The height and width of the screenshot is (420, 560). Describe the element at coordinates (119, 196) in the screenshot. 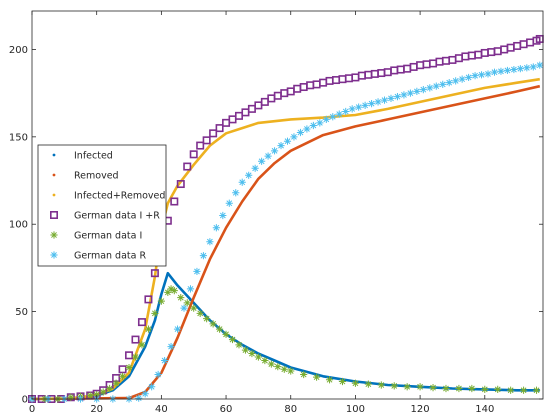

I see `legend-label: Infected+Removed` at that location.